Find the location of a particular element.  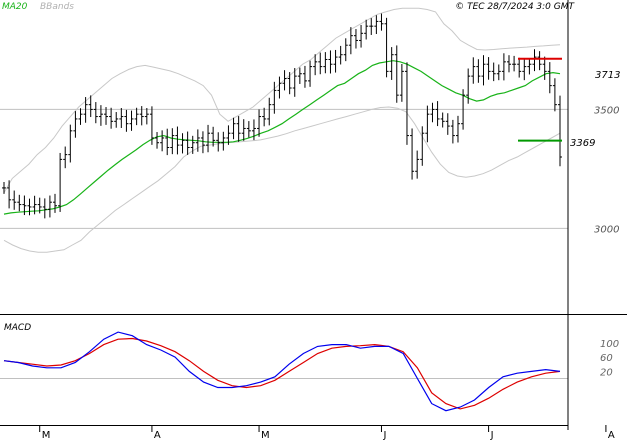

ma20-legend: MA20 is located at coordinates (15, 7).